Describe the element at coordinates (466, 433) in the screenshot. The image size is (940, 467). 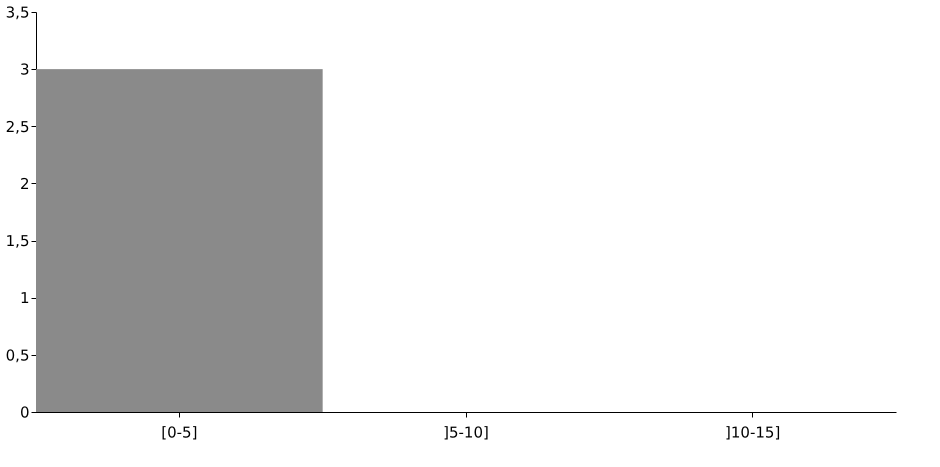
I see `x-tick-label: ]5-10]` at that location.